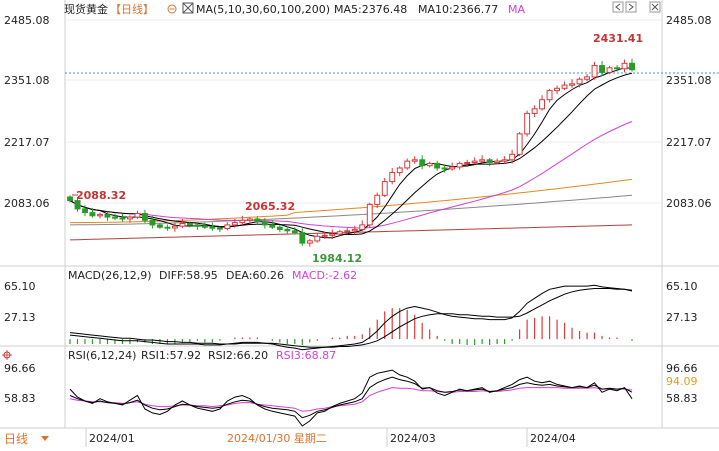 The image size is (719, 451). I want to click on period-button: 日线, so click(16, 439).